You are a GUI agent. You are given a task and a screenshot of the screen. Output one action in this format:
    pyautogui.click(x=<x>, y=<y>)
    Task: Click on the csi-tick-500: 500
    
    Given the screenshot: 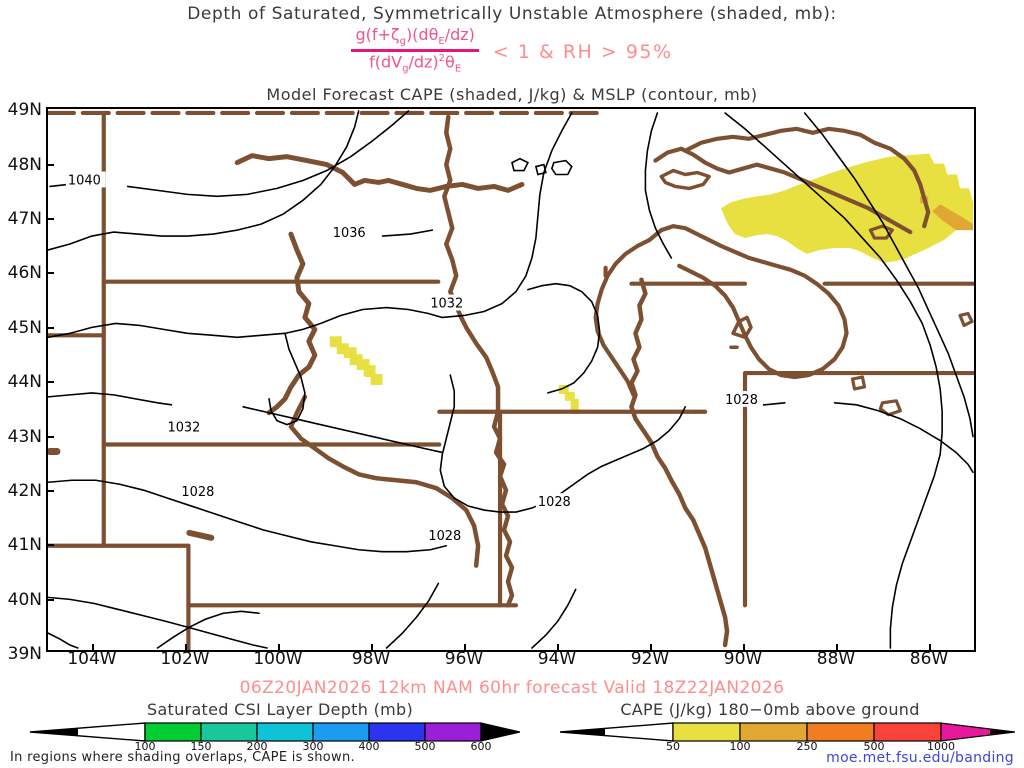 What is the action you would take?
    pyautogui.click(x=425, y=746)
    